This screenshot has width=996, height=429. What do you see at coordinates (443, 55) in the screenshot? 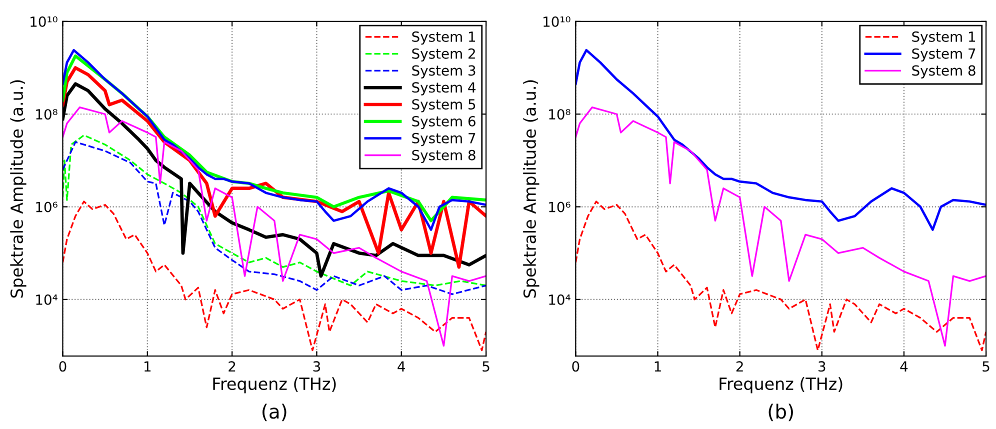
I see `legend-label: System 2` at bounding box center [443, 55].